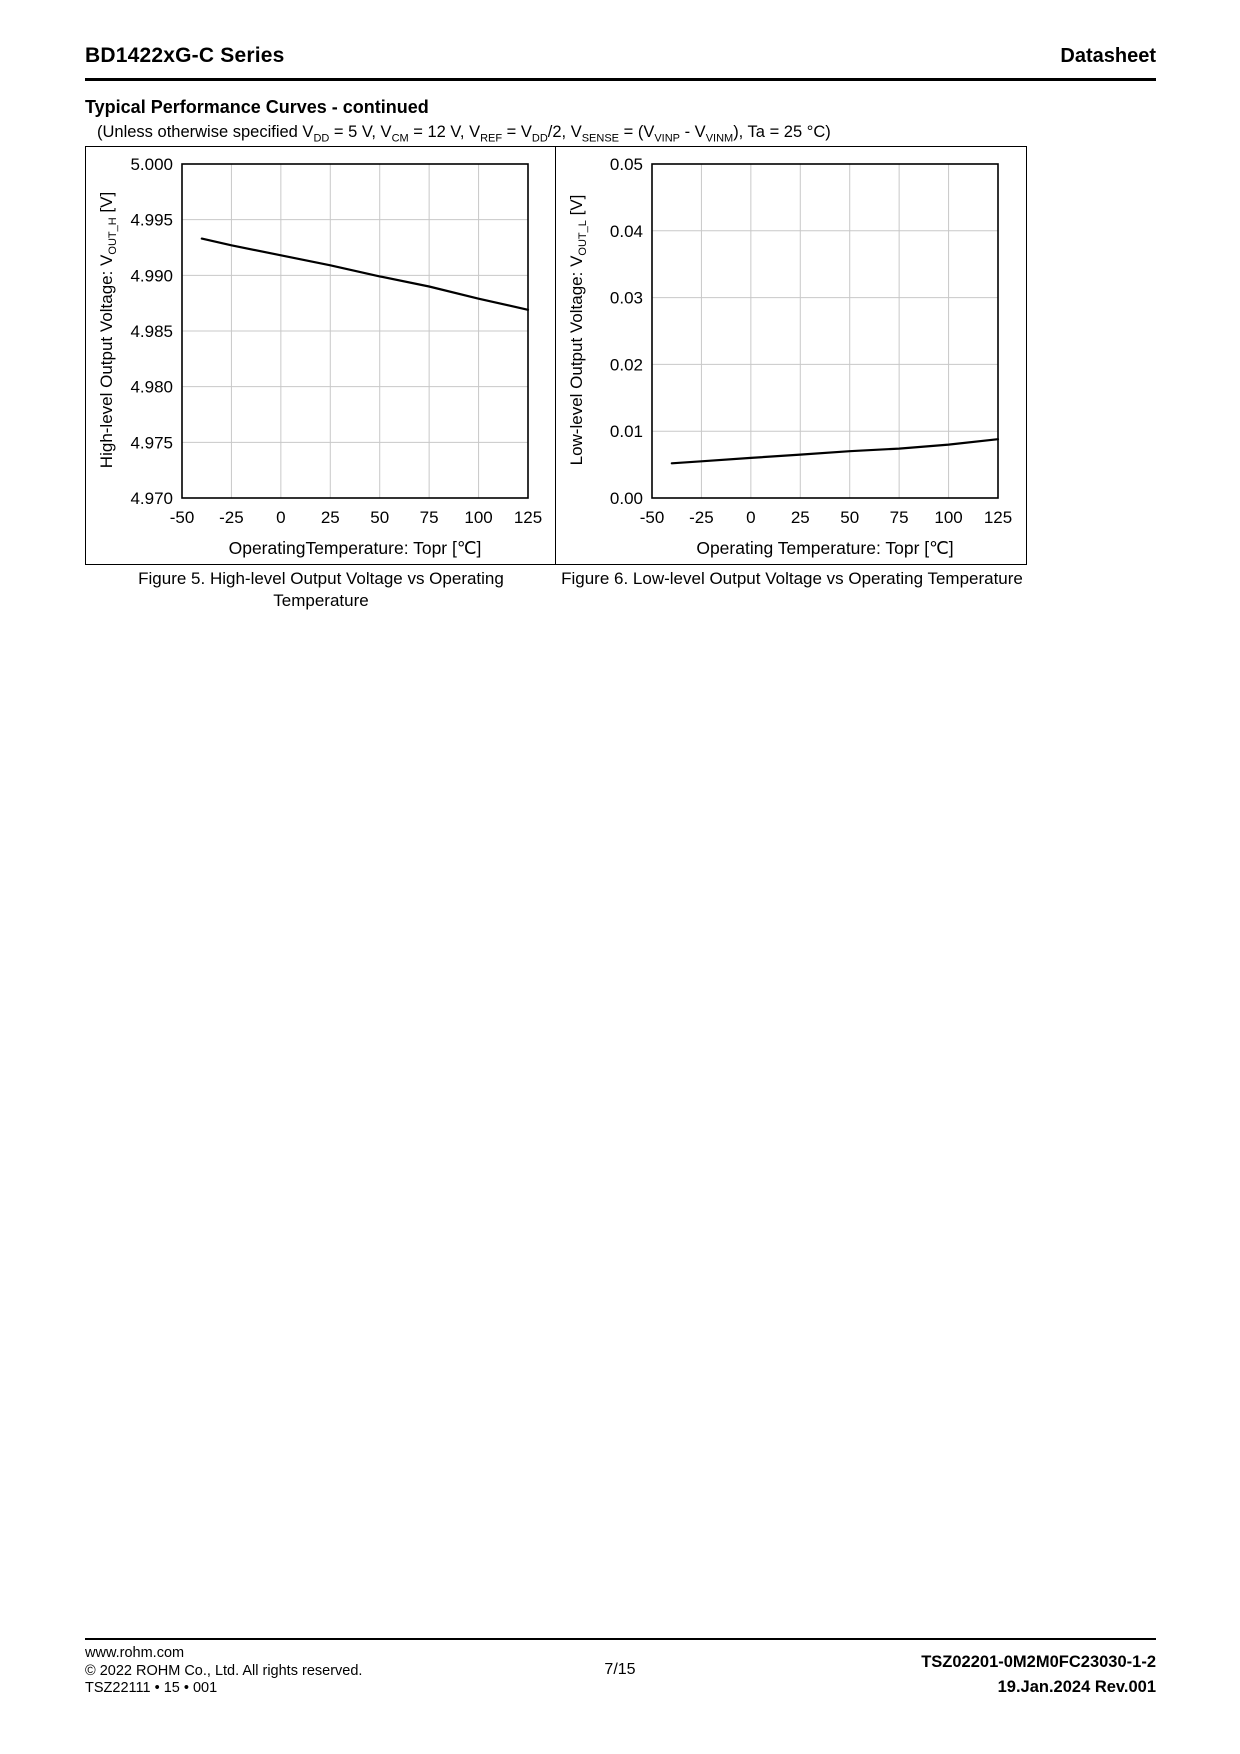 The image size is (1240, 1754). I want to click on page-header: BD1422xG-C Series Datasheet, so click(620, 56).